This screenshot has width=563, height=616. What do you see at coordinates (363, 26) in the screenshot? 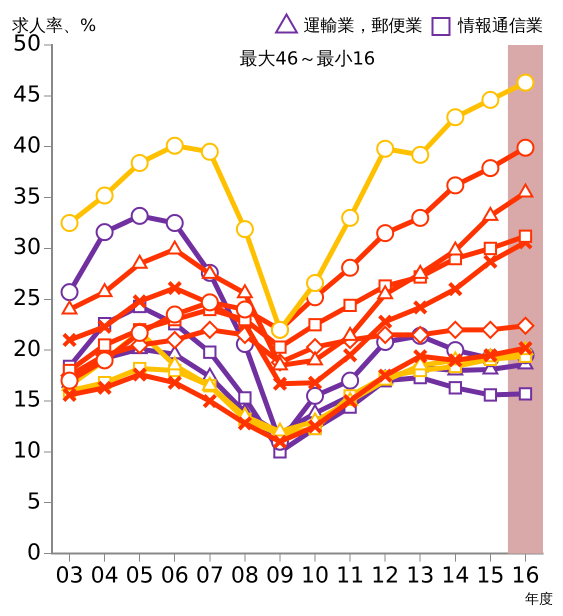
I see `legend-label: 運輸業，郵便業` at bounding box center [363, 26].